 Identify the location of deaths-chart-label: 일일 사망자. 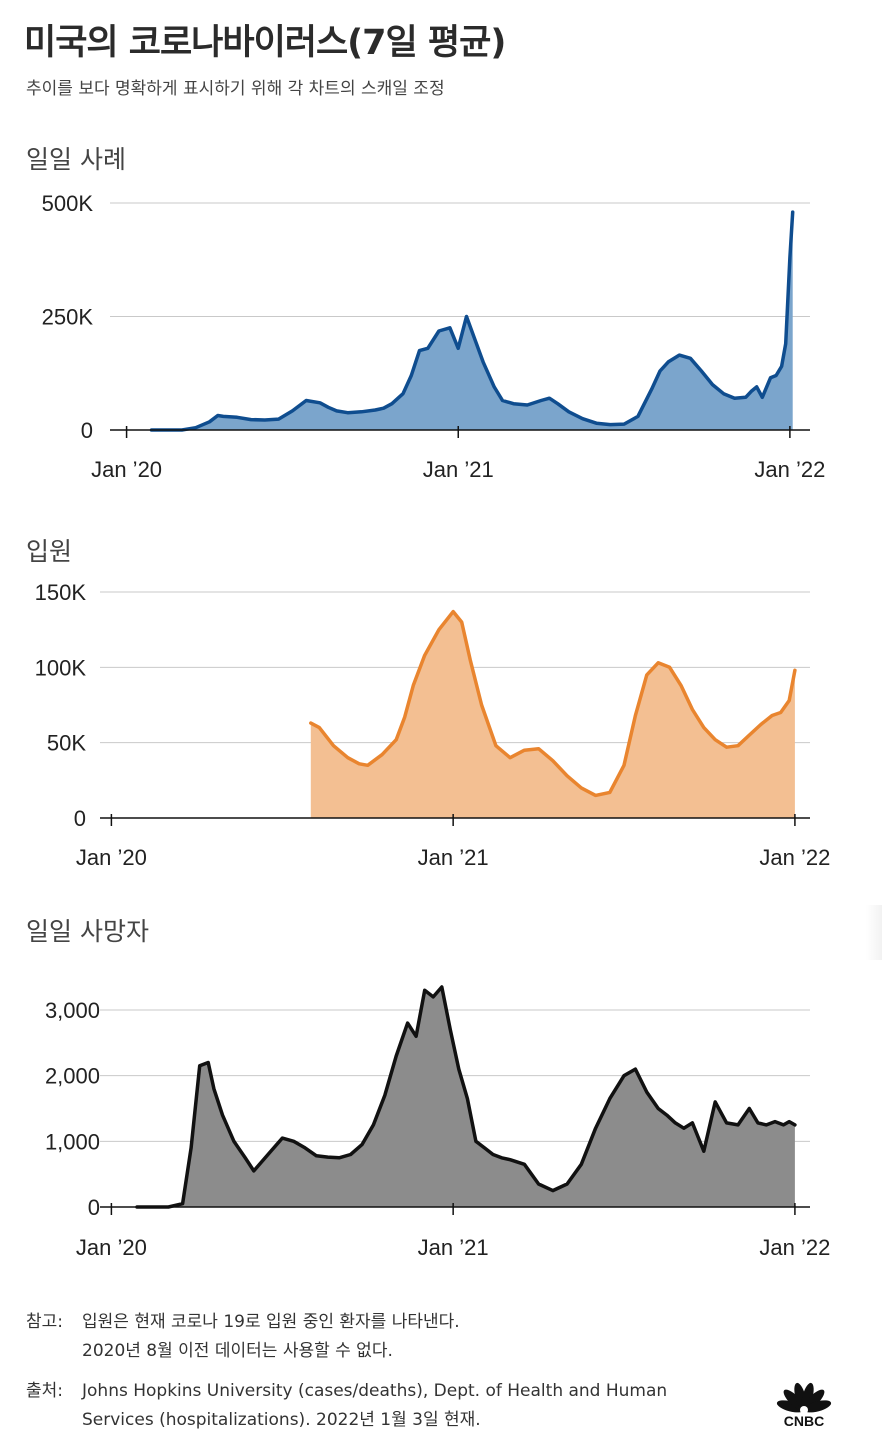
(87, 931).